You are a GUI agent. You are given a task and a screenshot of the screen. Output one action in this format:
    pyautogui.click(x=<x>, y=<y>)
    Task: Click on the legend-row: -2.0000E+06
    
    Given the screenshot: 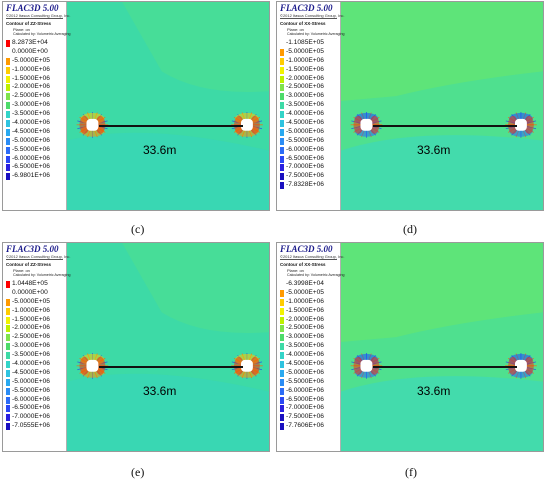 What is the action you would take?
    pyautogui.click(x=310, y=79)
    